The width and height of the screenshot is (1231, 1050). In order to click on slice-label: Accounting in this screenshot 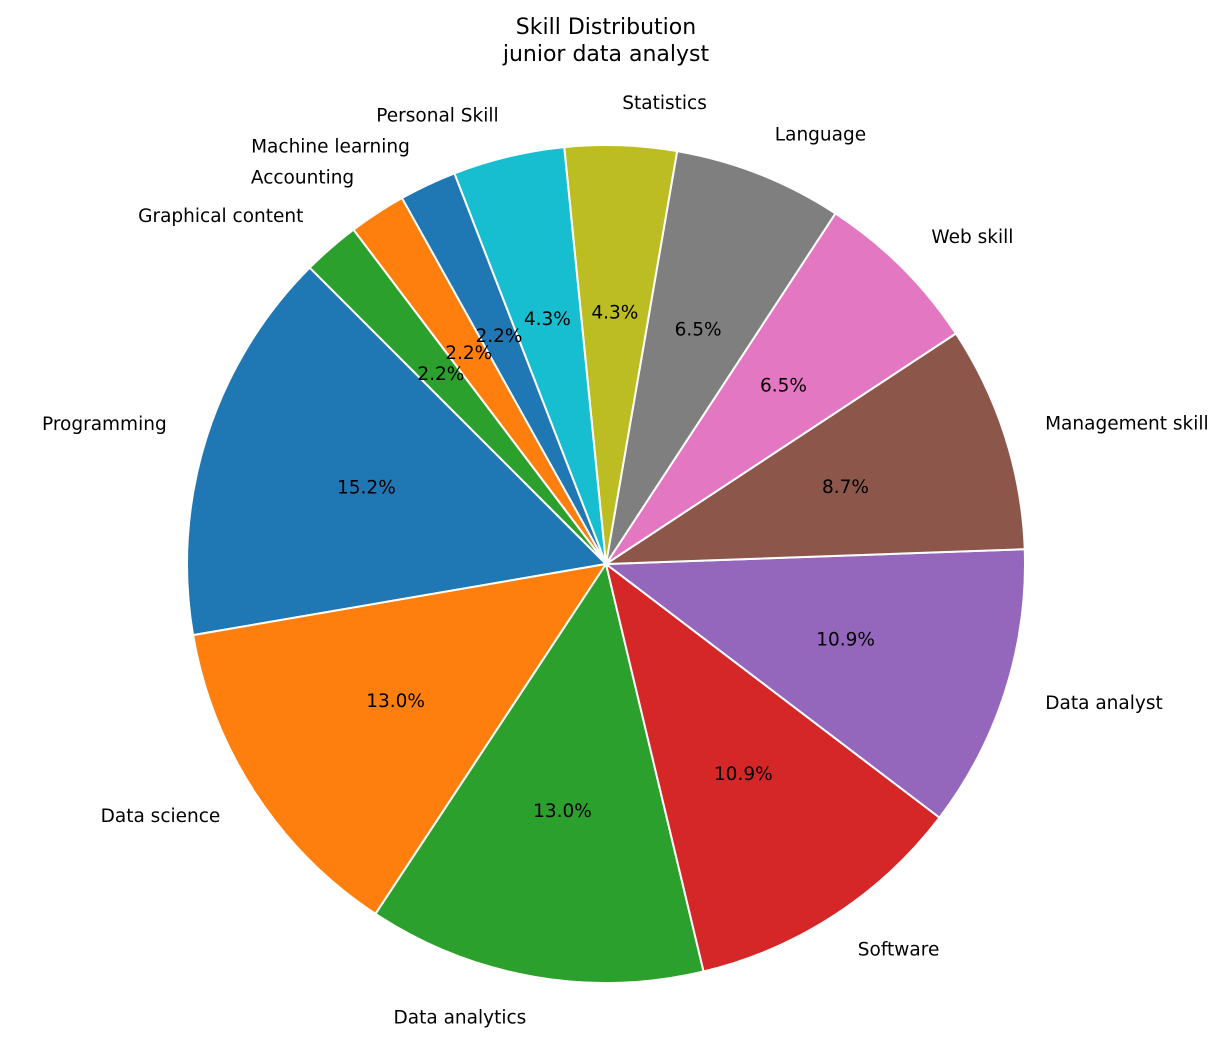, I will do `click(302, 177)`.